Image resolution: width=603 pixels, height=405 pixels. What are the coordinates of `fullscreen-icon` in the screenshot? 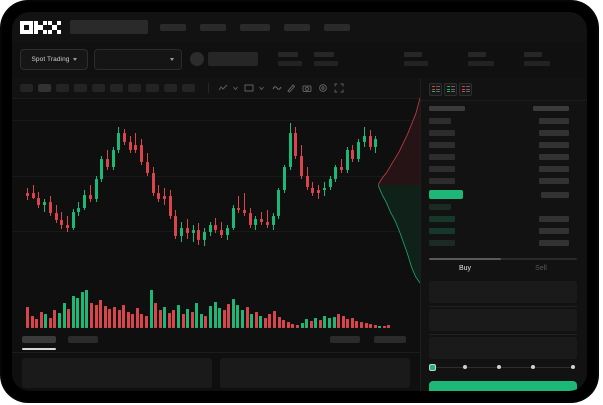 It's located at (339, 88).